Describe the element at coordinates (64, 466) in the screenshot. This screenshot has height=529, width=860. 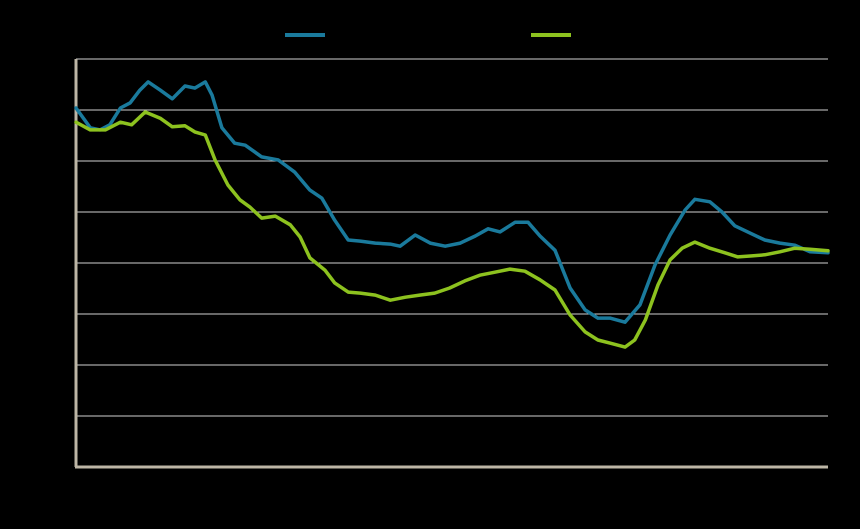
I see `y-tick-label: 0` at that location.